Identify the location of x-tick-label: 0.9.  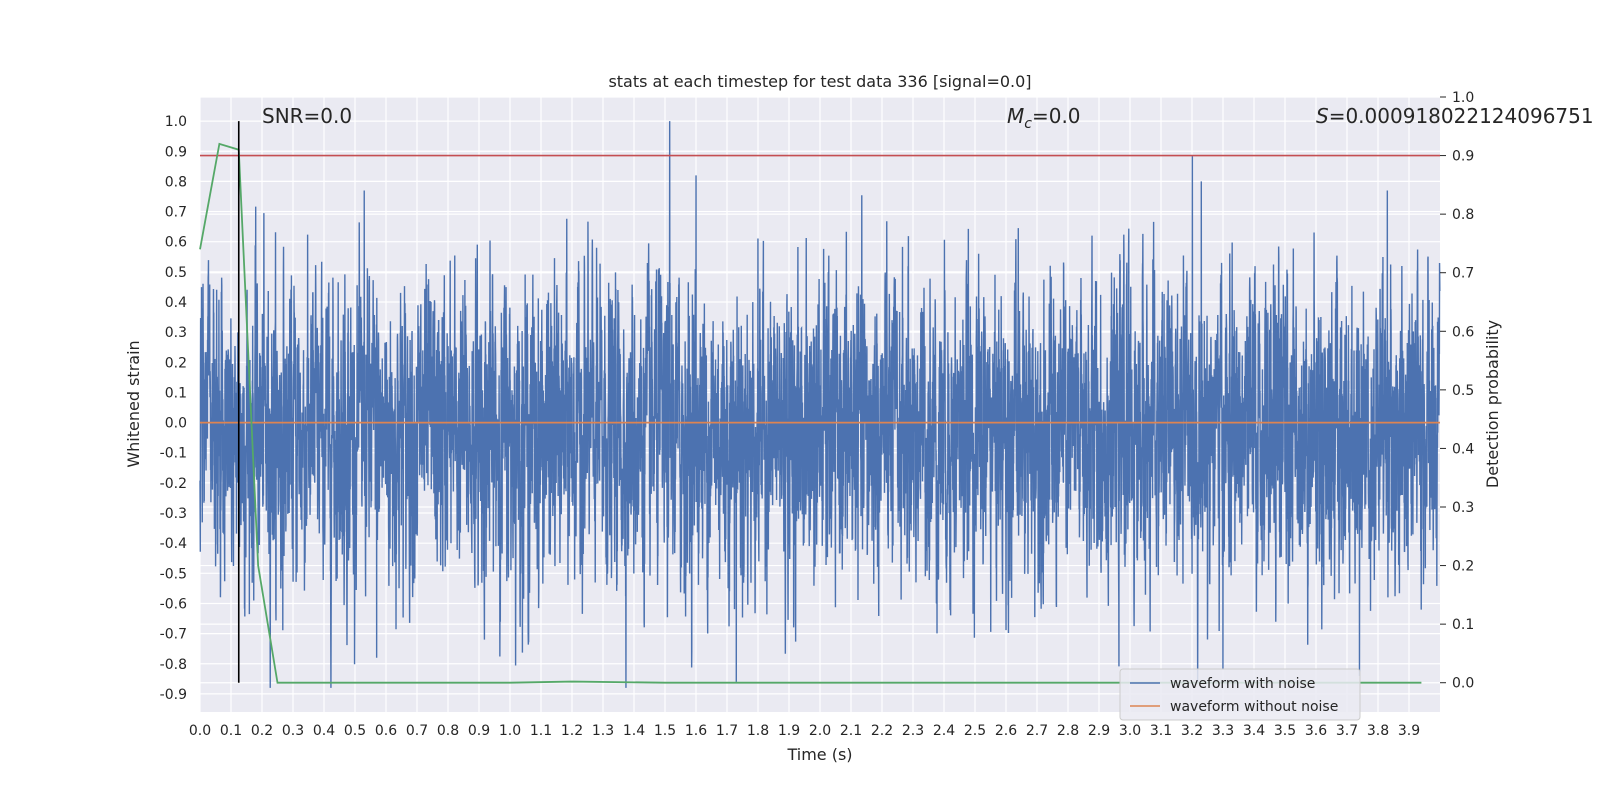
(479, 731).